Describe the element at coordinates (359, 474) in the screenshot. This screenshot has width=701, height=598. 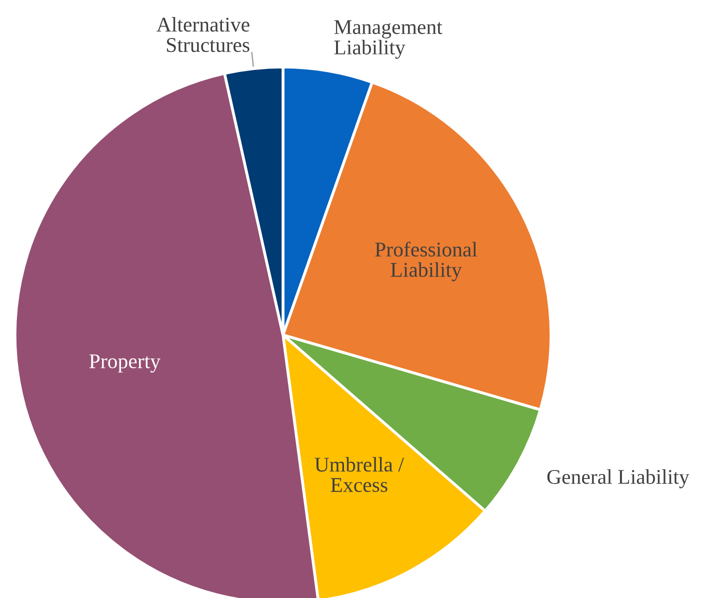
I see `slice-label: Umbrella / Excess` at that location.